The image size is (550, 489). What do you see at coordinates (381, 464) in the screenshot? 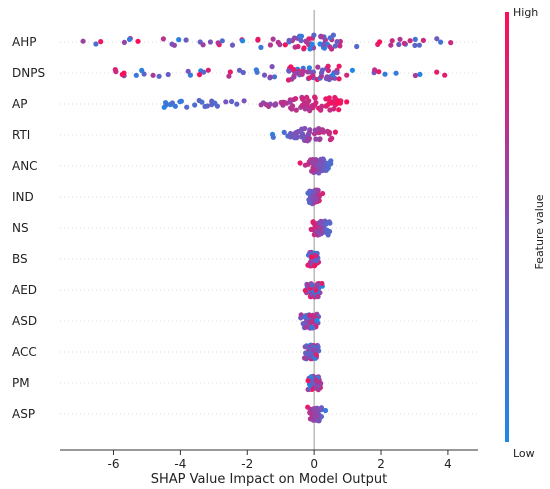
I see `x-tick-label: 2` at bounding box center [381, 464].